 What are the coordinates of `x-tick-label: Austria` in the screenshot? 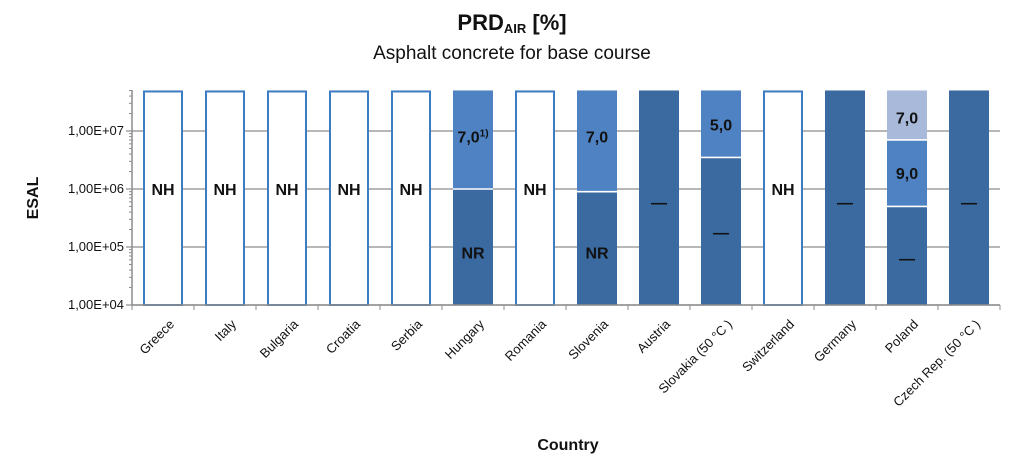 It's located at (654, 336).